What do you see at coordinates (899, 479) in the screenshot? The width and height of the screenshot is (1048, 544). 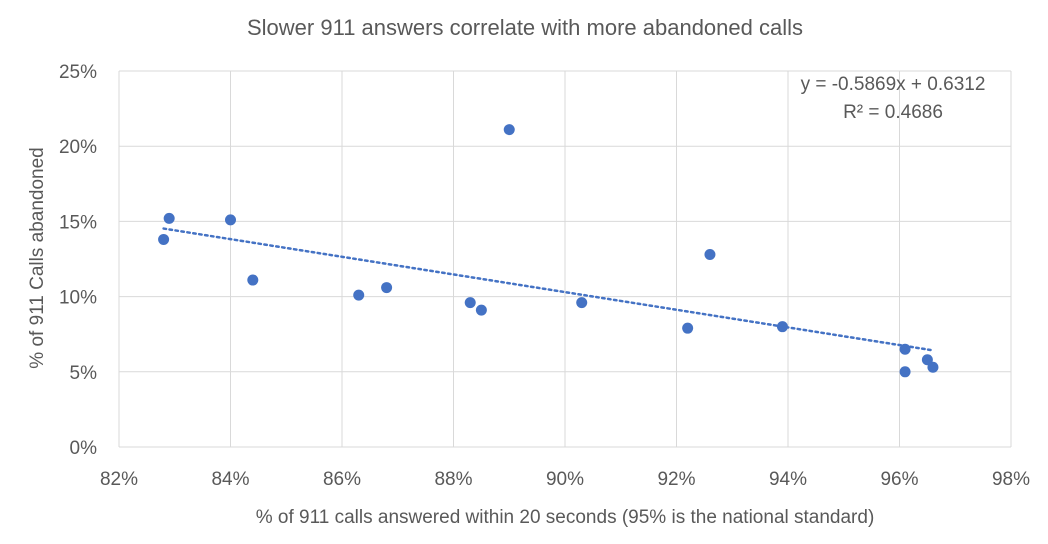 I see `x-tick-label: 96%` at bounding box center [899, 479].